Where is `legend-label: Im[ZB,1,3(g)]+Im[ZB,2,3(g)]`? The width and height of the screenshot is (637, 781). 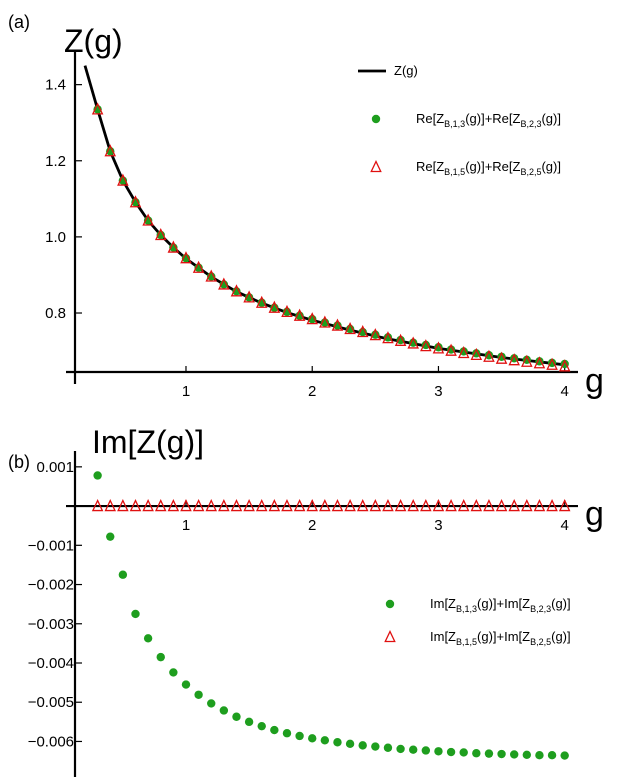
legend-label: Im[ZB,1,3(g)]+Im[ZB,2,3(g)] is located at coordinates (500, 605).